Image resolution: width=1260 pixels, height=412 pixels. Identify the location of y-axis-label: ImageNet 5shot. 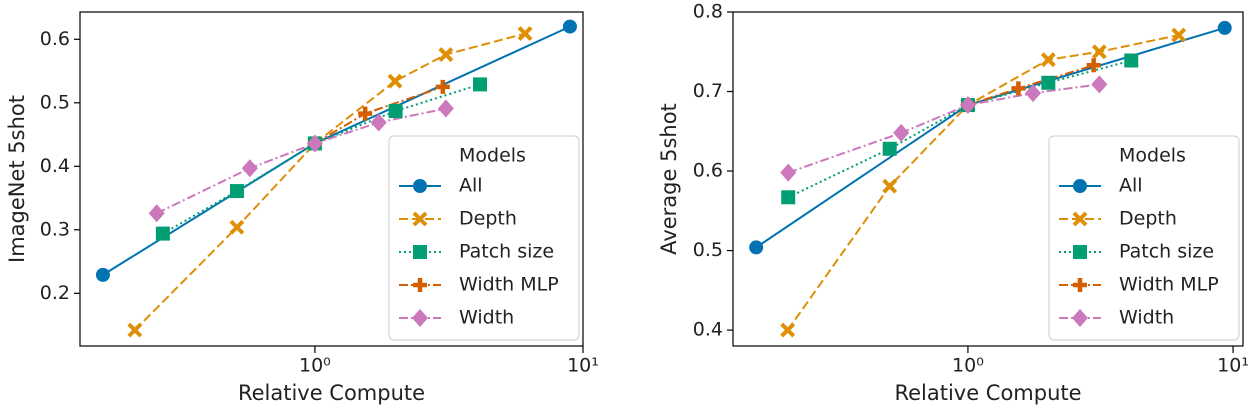
(17, 179).